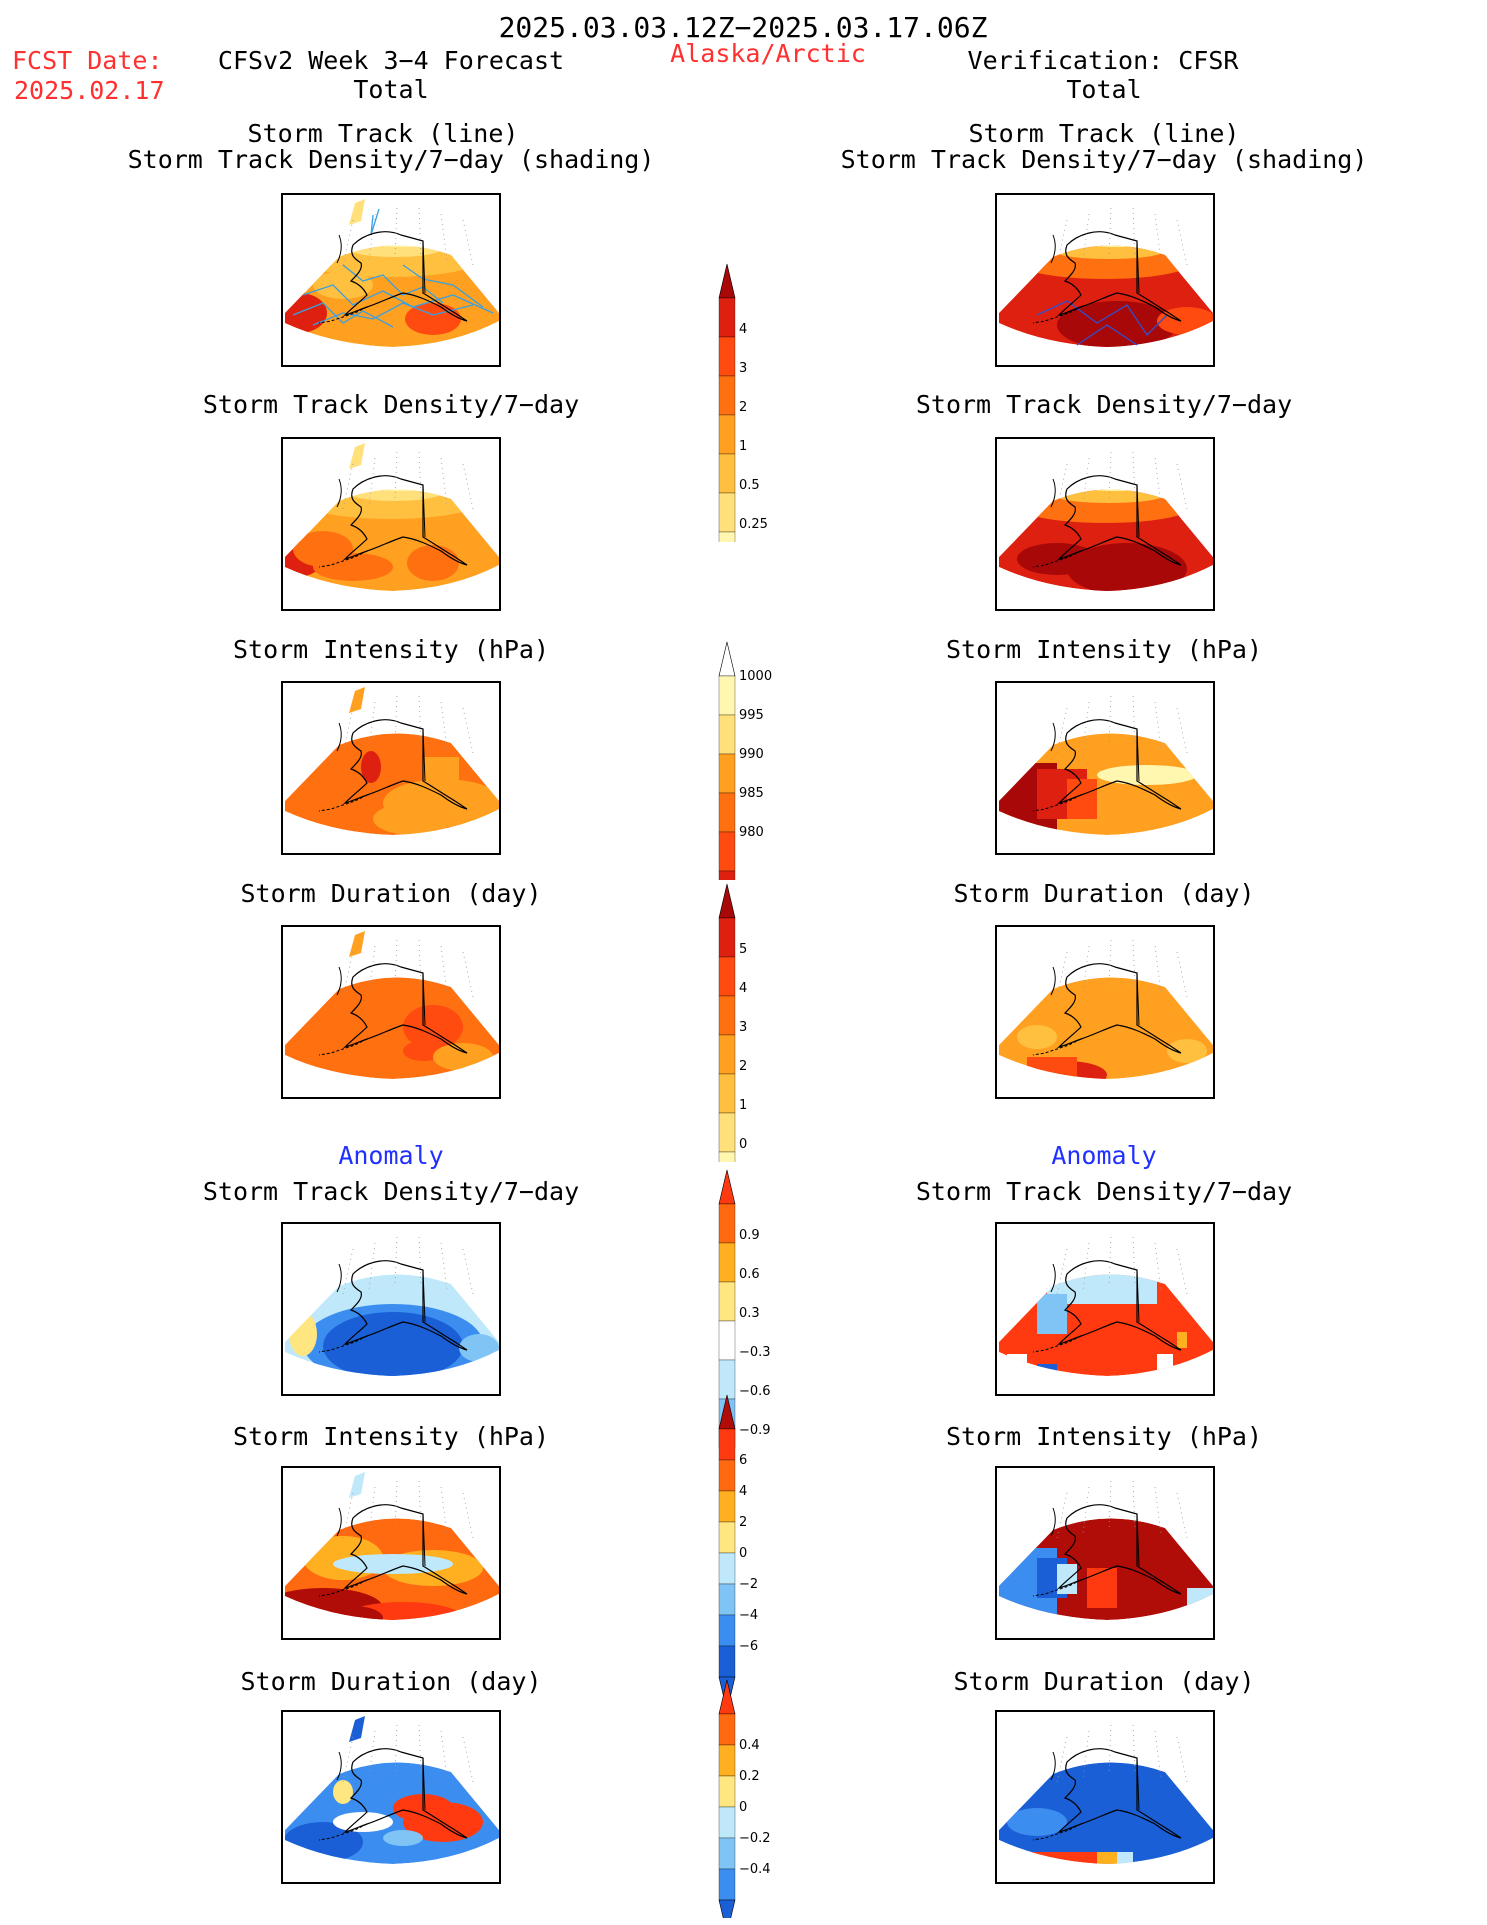  I want to click on map-verification-duration-anomaly, so click(1105, 1797).